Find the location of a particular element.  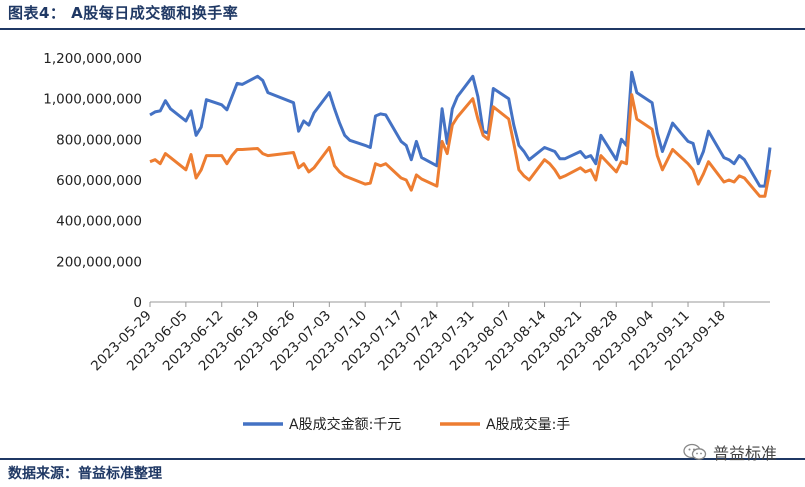

watermark-text: 普益标准 is located at coordinates (744, 453).